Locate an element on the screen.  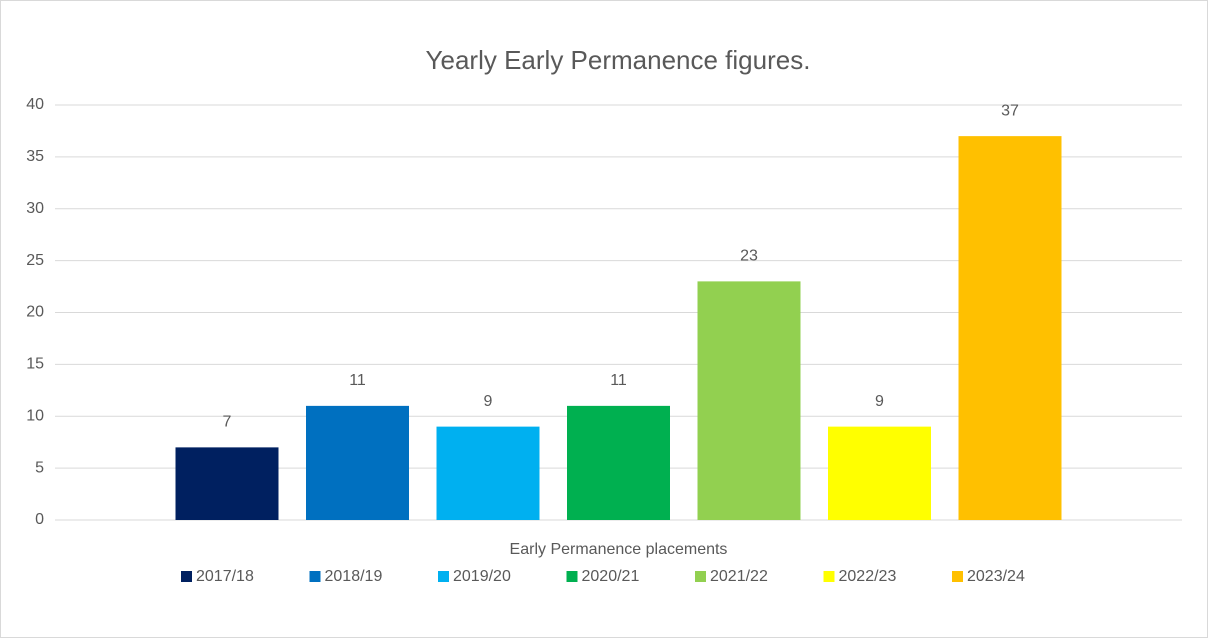
legend-label: 2018/19 is located at coordinates (354, 576).